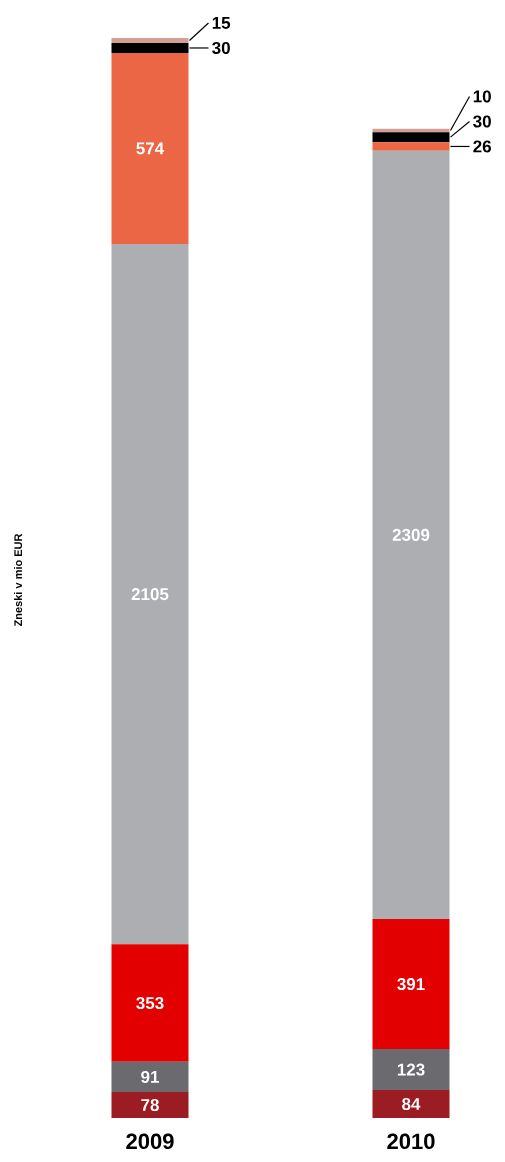  What do you see at coordinates (482, 96) in the screenshot?
I see `data-label: 10` at bounding box center [482, 96].